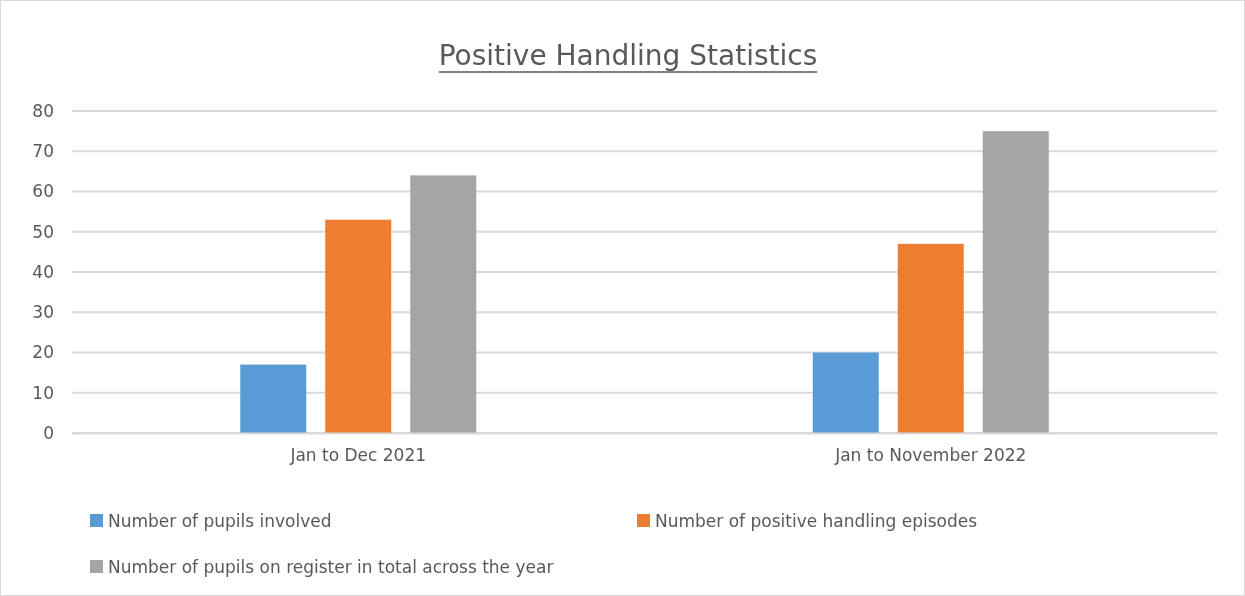 The width and height of the screenshot is (1245, 596). I want to click on x-tick-label: Jan to Dec 2021, so click(358, 455).